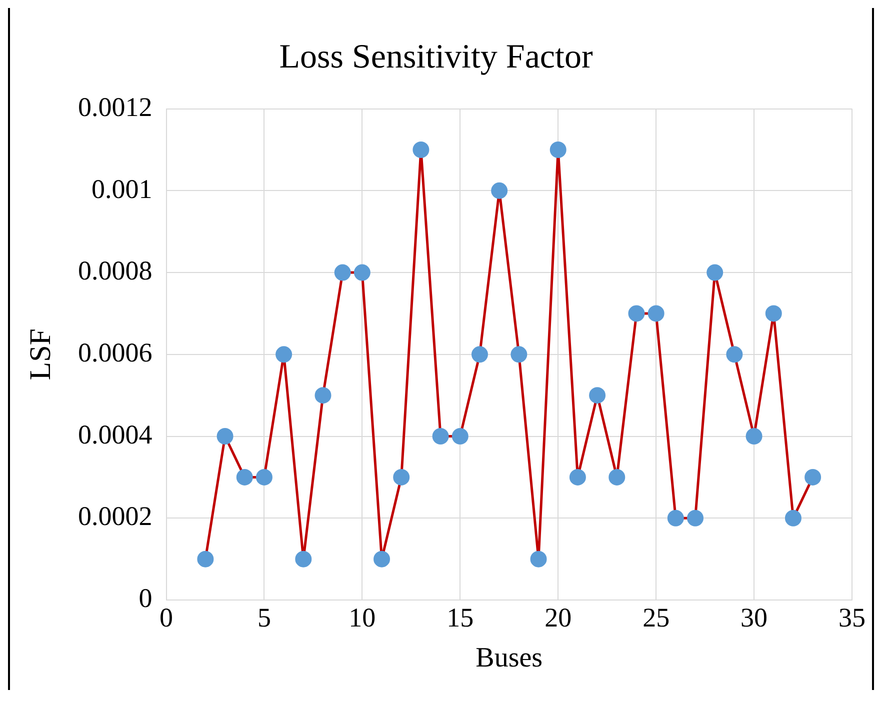 This screenshot has height=702, width=882. What do you see at coordinates (166, 617) in the screenshot?
I see `x-tick-label: 0` at bounding box center [166, 617].